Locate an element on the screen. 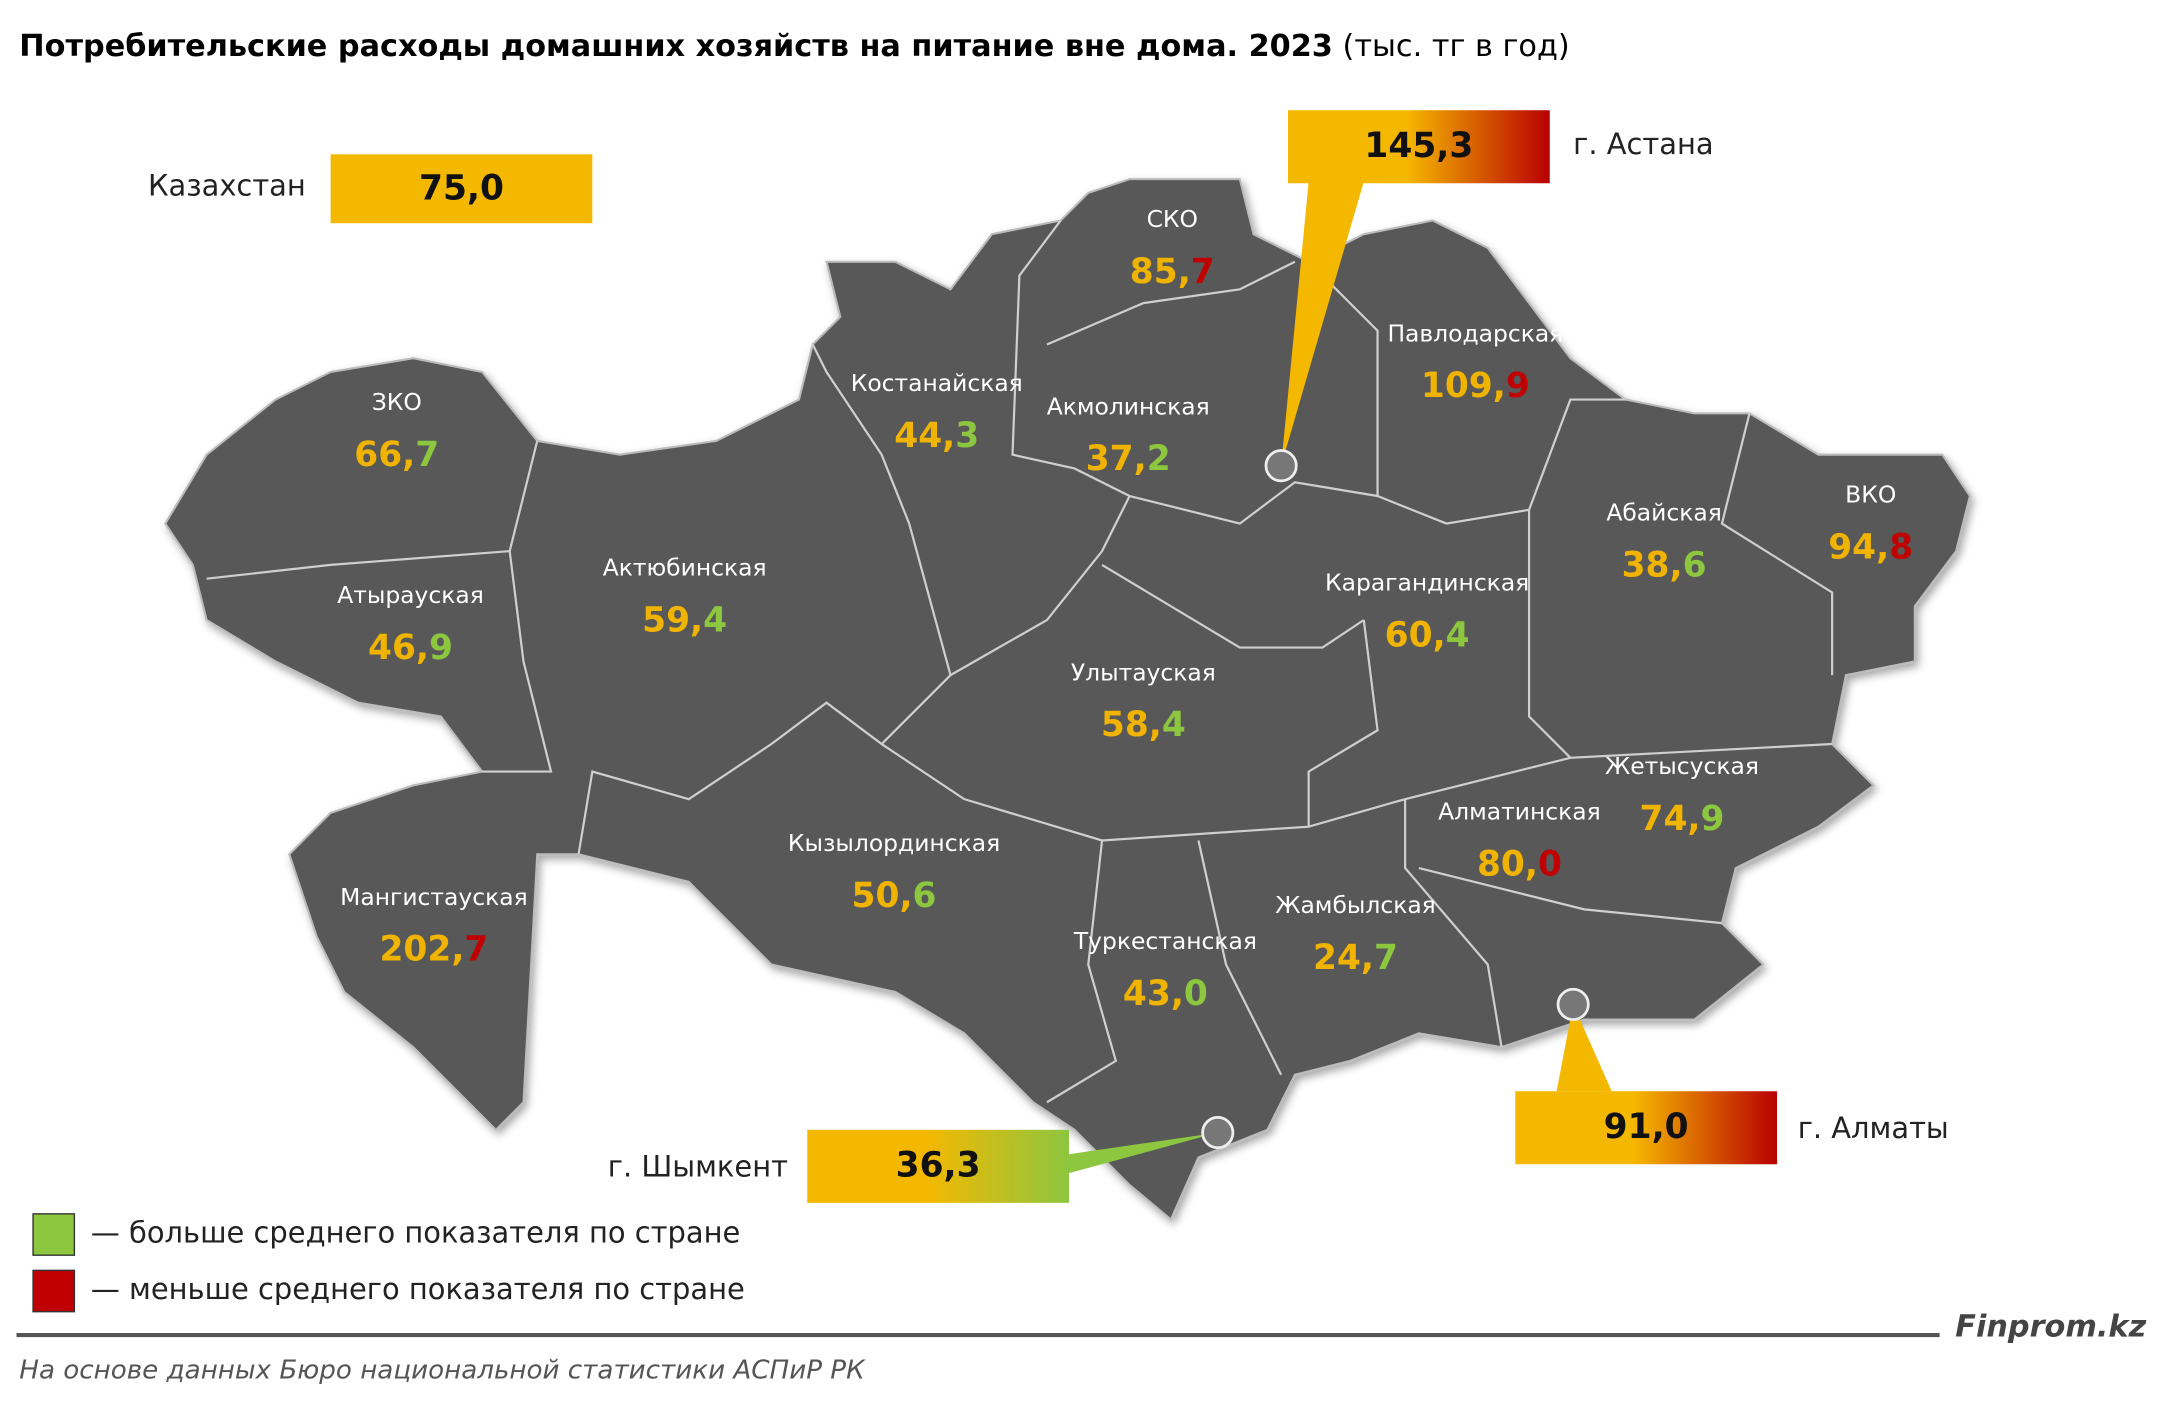  region-name: Карагандинская is located at coordinates (1427, 583).